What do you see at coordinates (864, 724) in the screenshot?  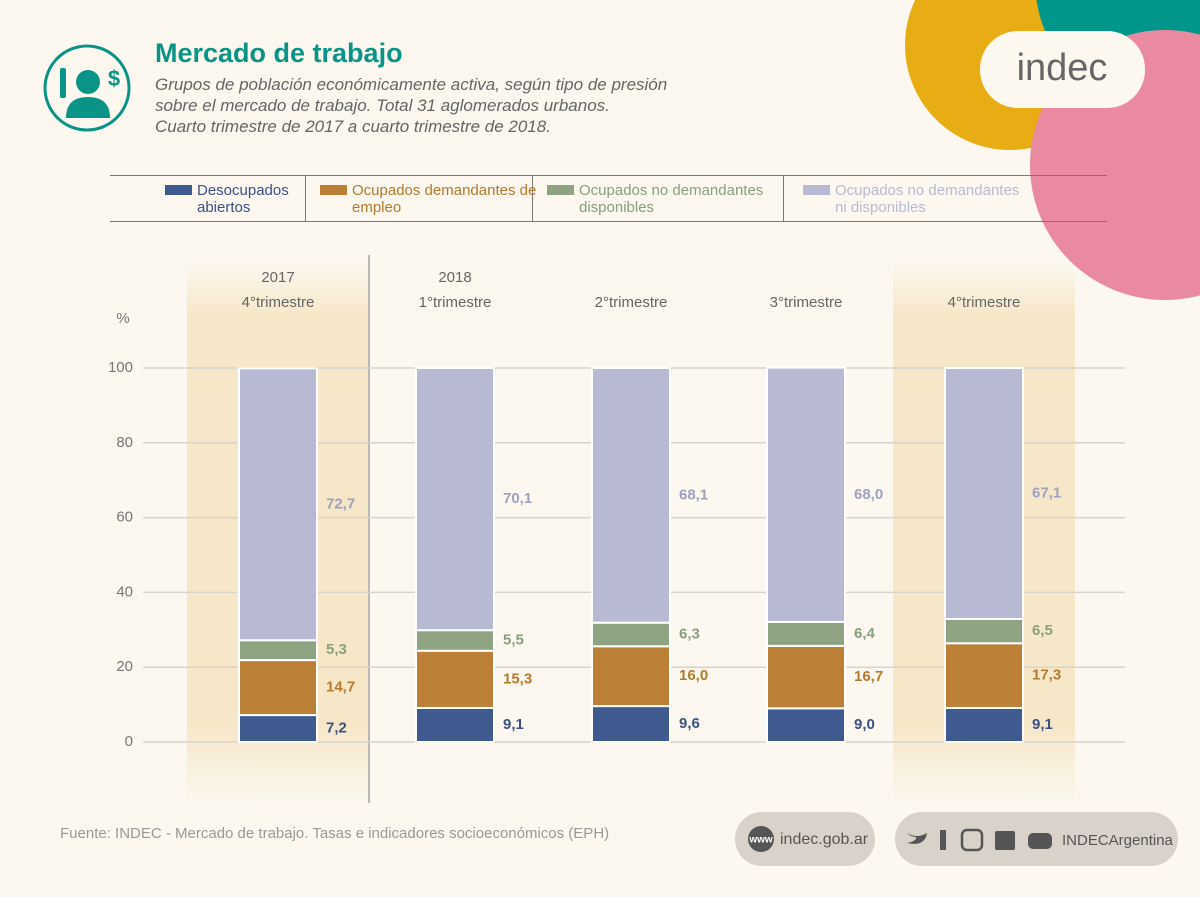 I see `value-label: 9,0` at bounding box center [864, 724].